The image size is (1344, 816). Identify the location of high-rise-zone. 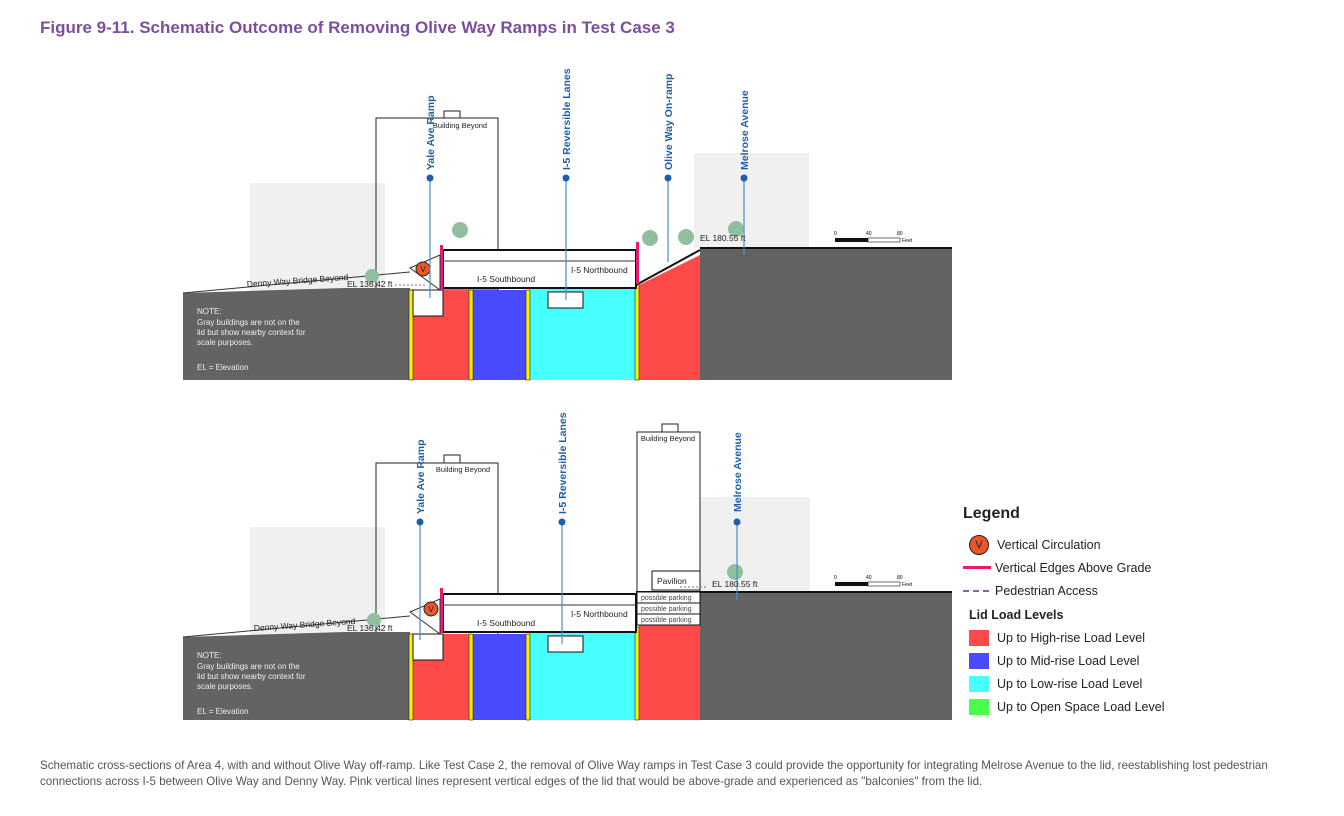
(669, 317).